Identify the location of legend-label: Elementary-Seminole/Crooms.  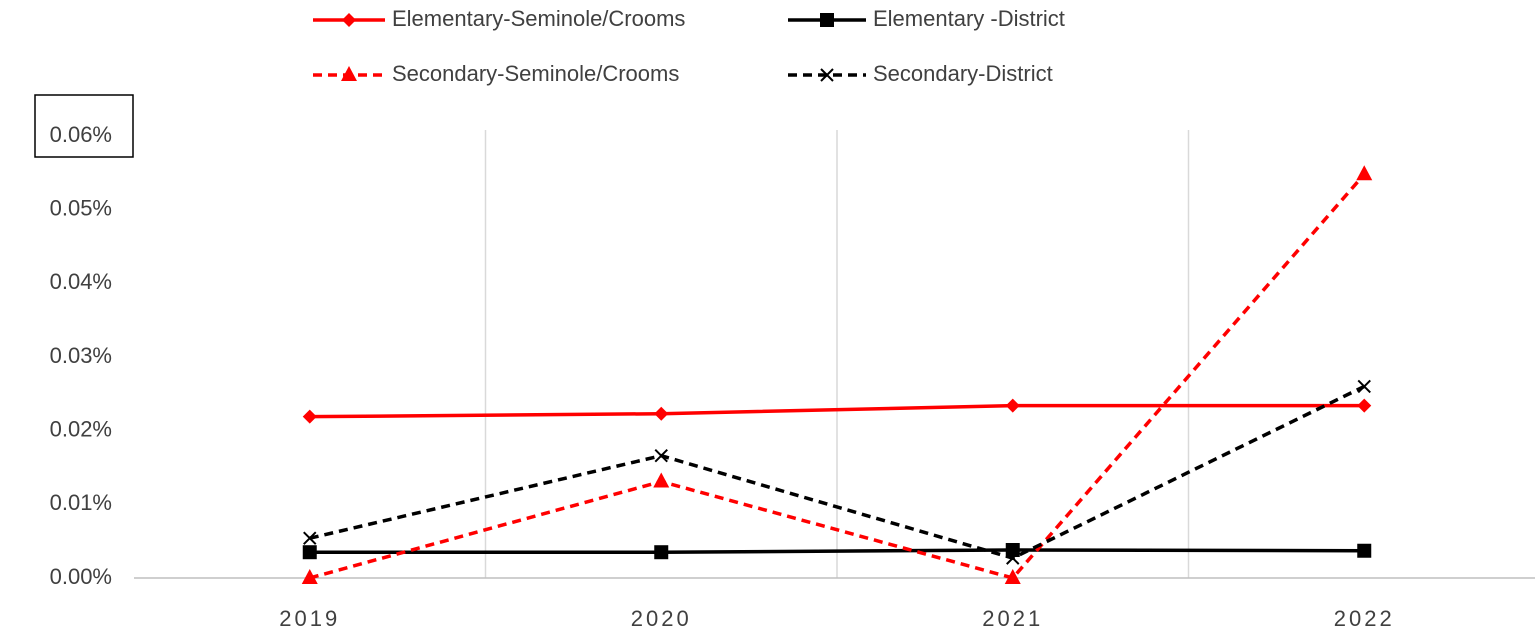
(538, 18).